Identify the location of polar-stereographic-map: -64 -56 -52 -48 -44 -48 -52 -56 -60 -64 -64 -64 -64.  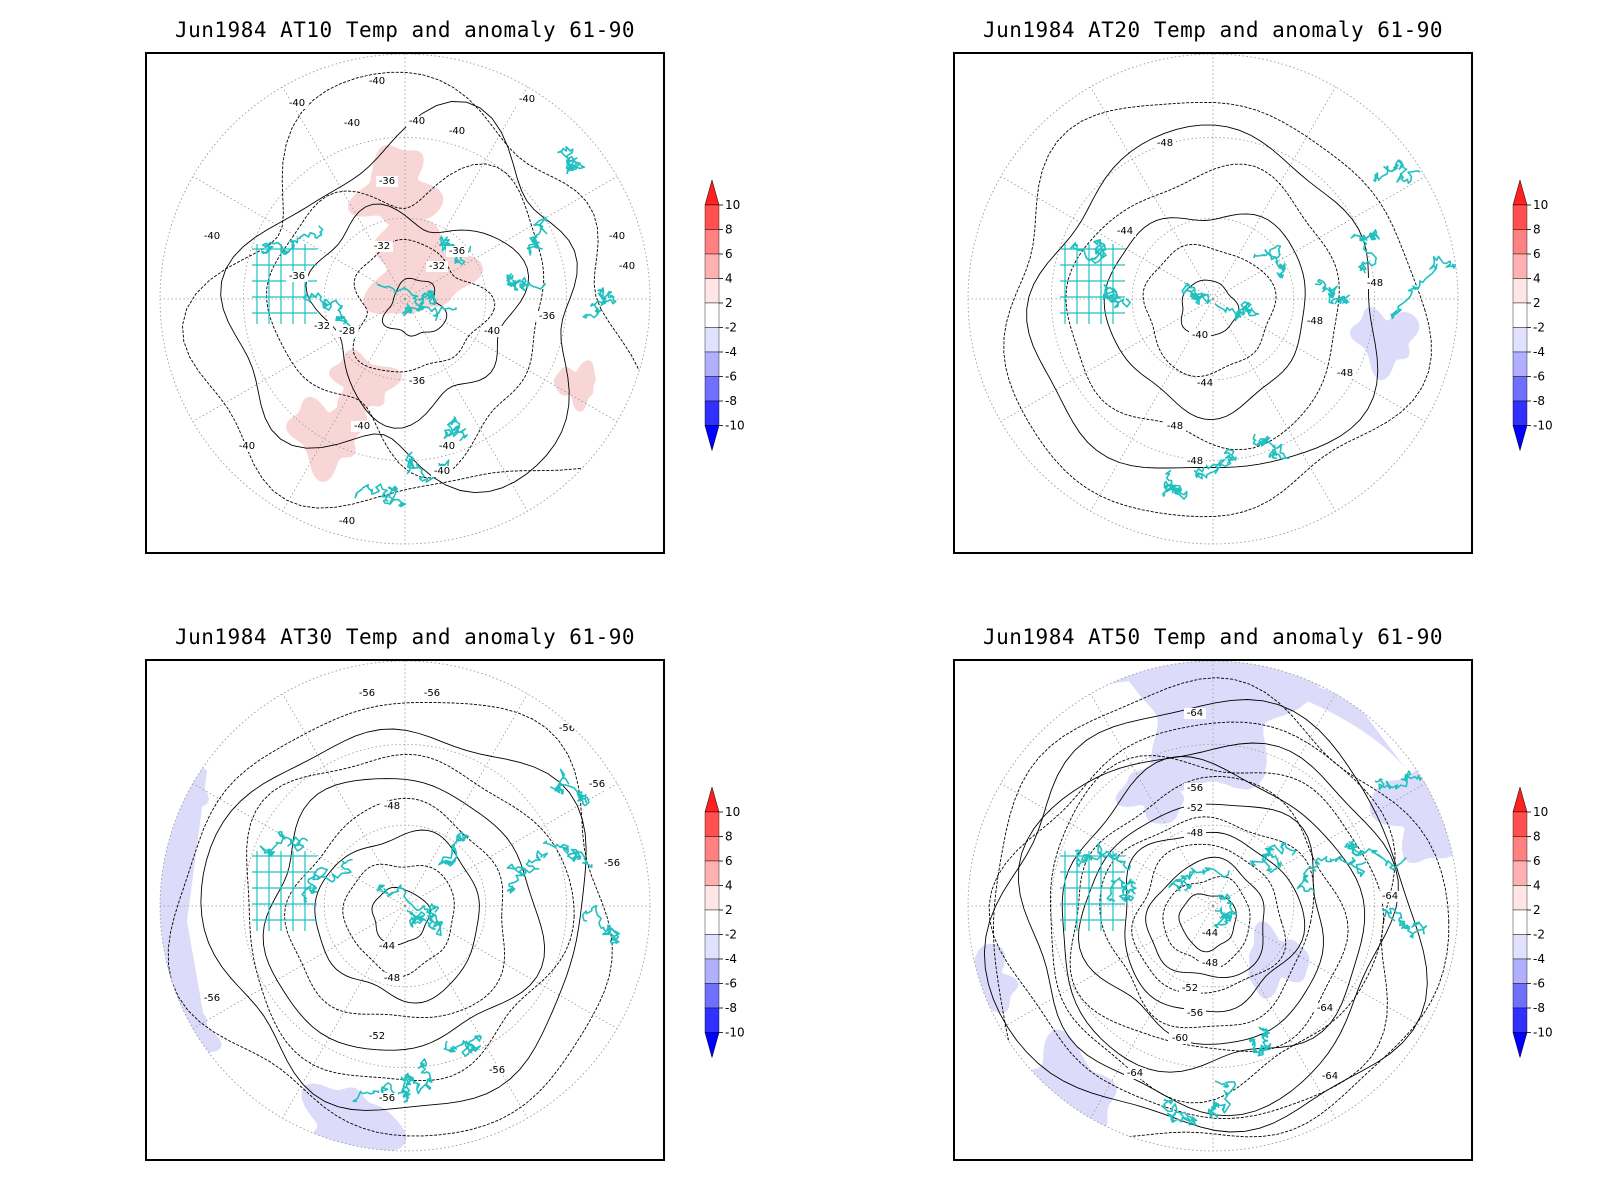
(1213, 906).